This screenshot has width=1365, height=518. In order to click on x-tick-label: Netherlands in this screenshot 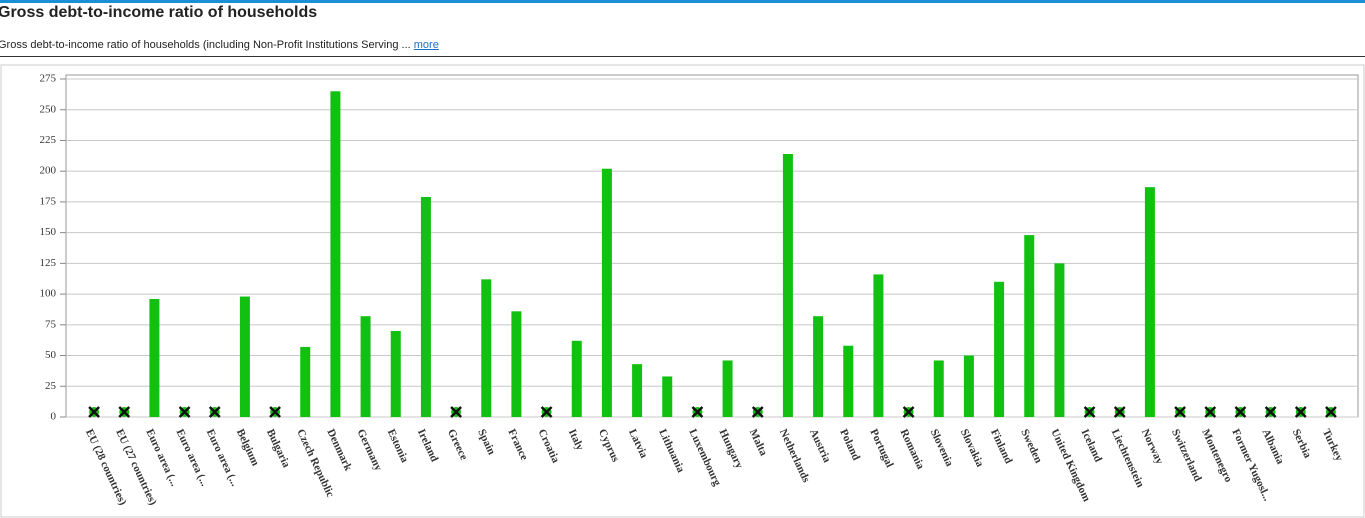, I will do `click(794, 456)`.